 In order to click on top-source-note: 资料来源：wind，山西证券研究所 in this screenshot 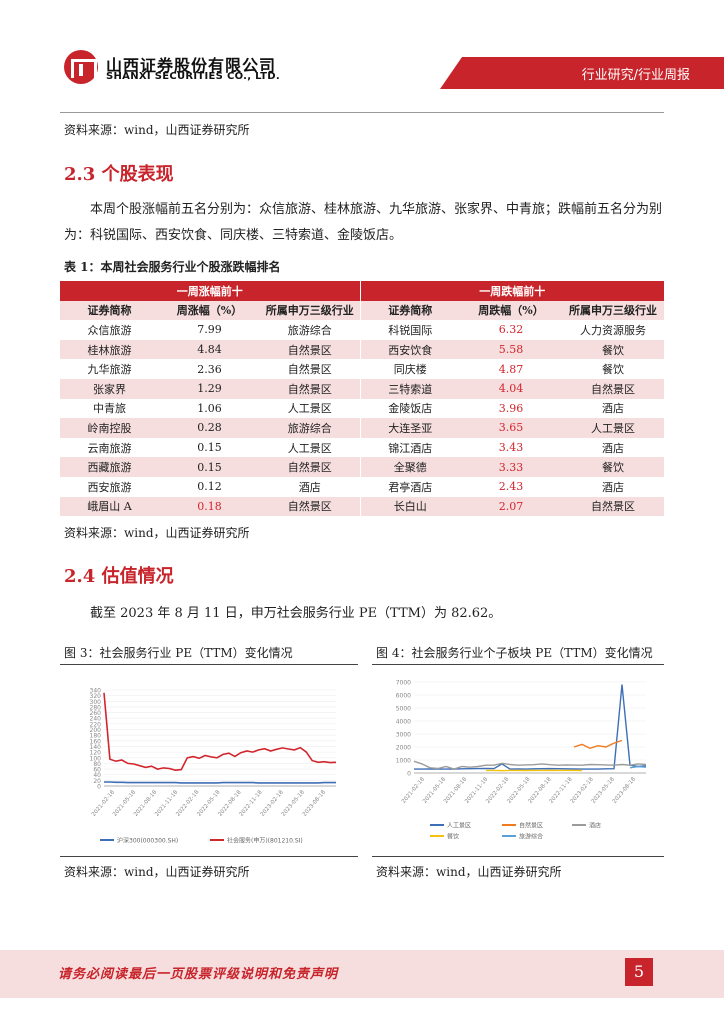, I will do `click(157, 130)`.